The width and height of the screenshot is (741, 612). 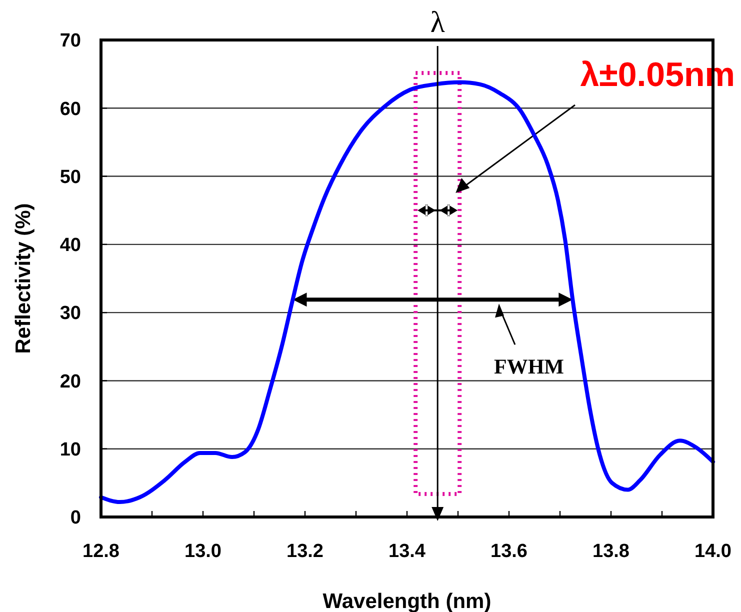 What do you see at coordinates (70, 313) in the screenshot?
I see `y-tick-label: 30` at bounding box center [70, 313].